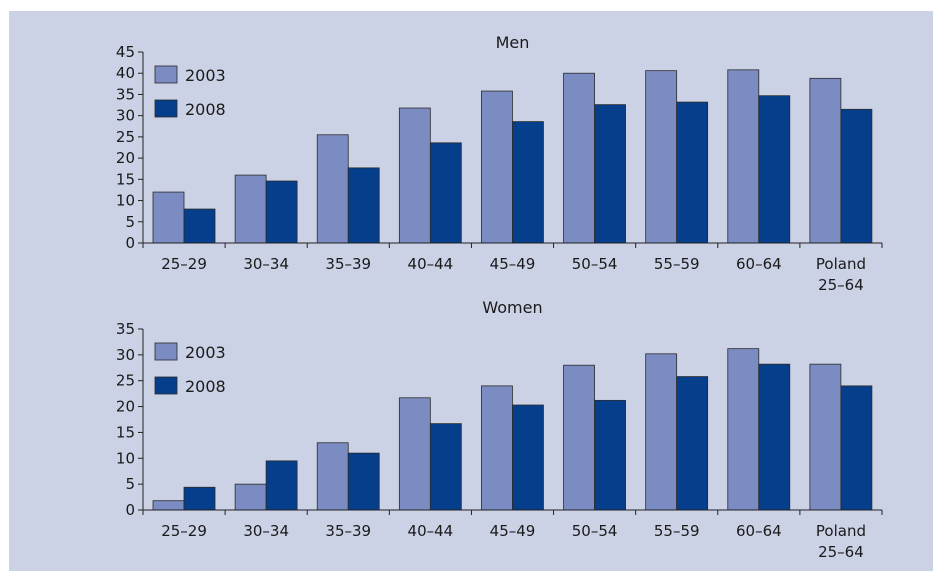  I want to click on chart-title: Men, so click(513, 42).